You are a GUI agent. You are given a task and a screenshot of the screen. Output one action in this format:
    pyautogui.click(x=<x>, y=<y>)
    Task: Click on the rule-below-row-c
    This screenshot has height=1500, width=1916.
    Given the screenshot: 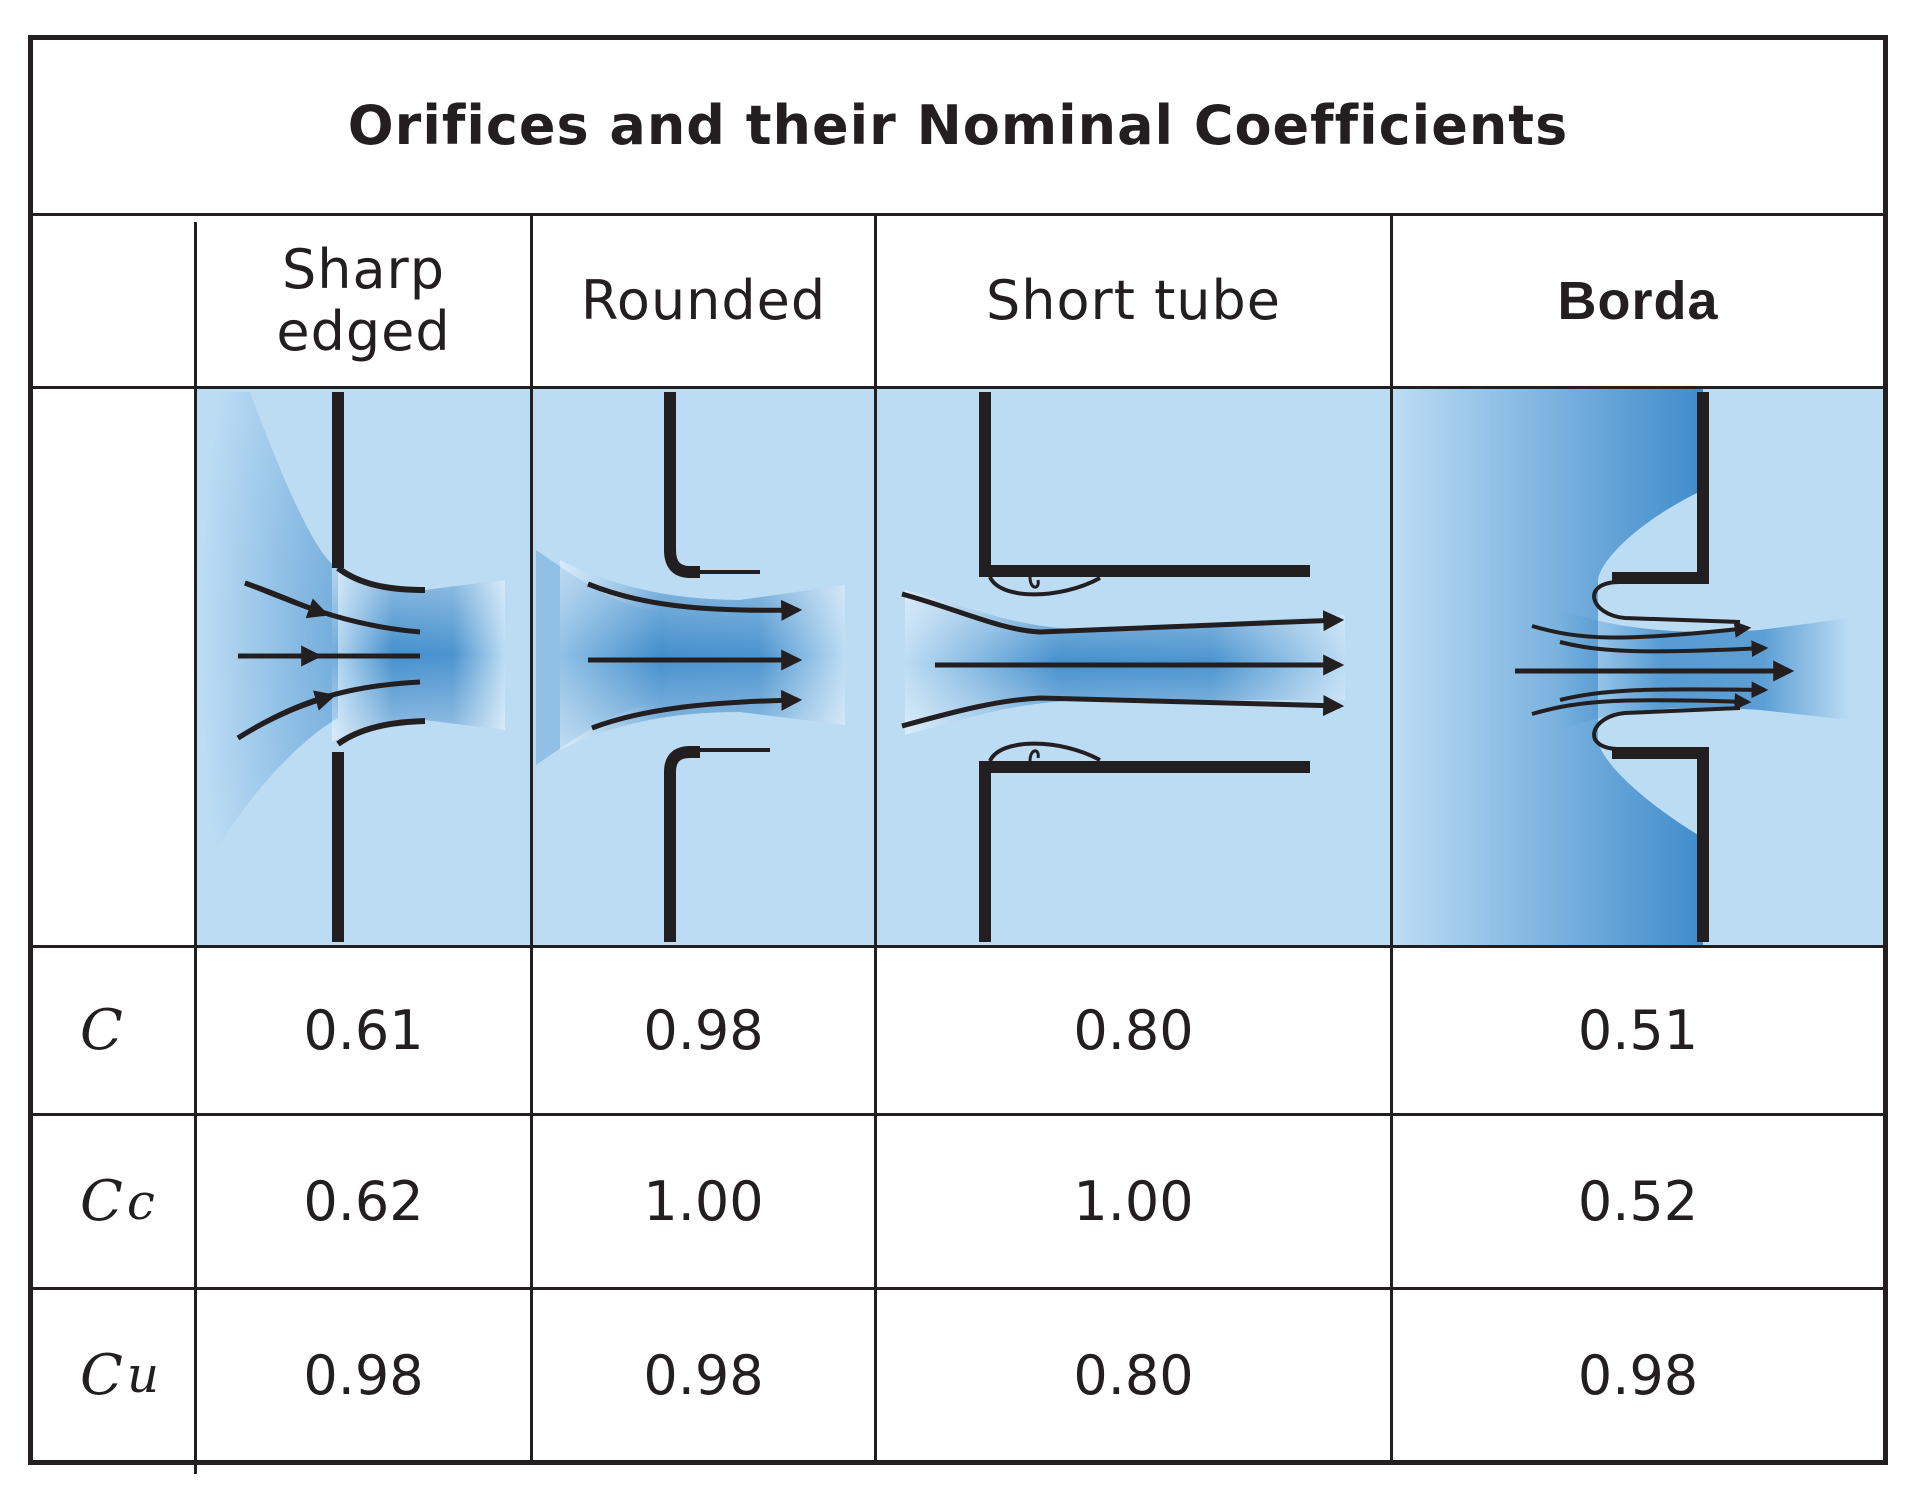 What is the action you would take?
    pyautogui.click(x=958, y=1114)
    